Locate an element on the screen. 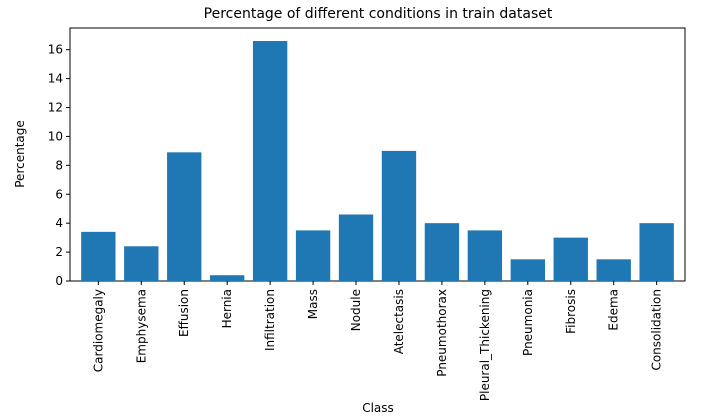  x-tick-label: Emphysema is located at coordinates (141, 326).